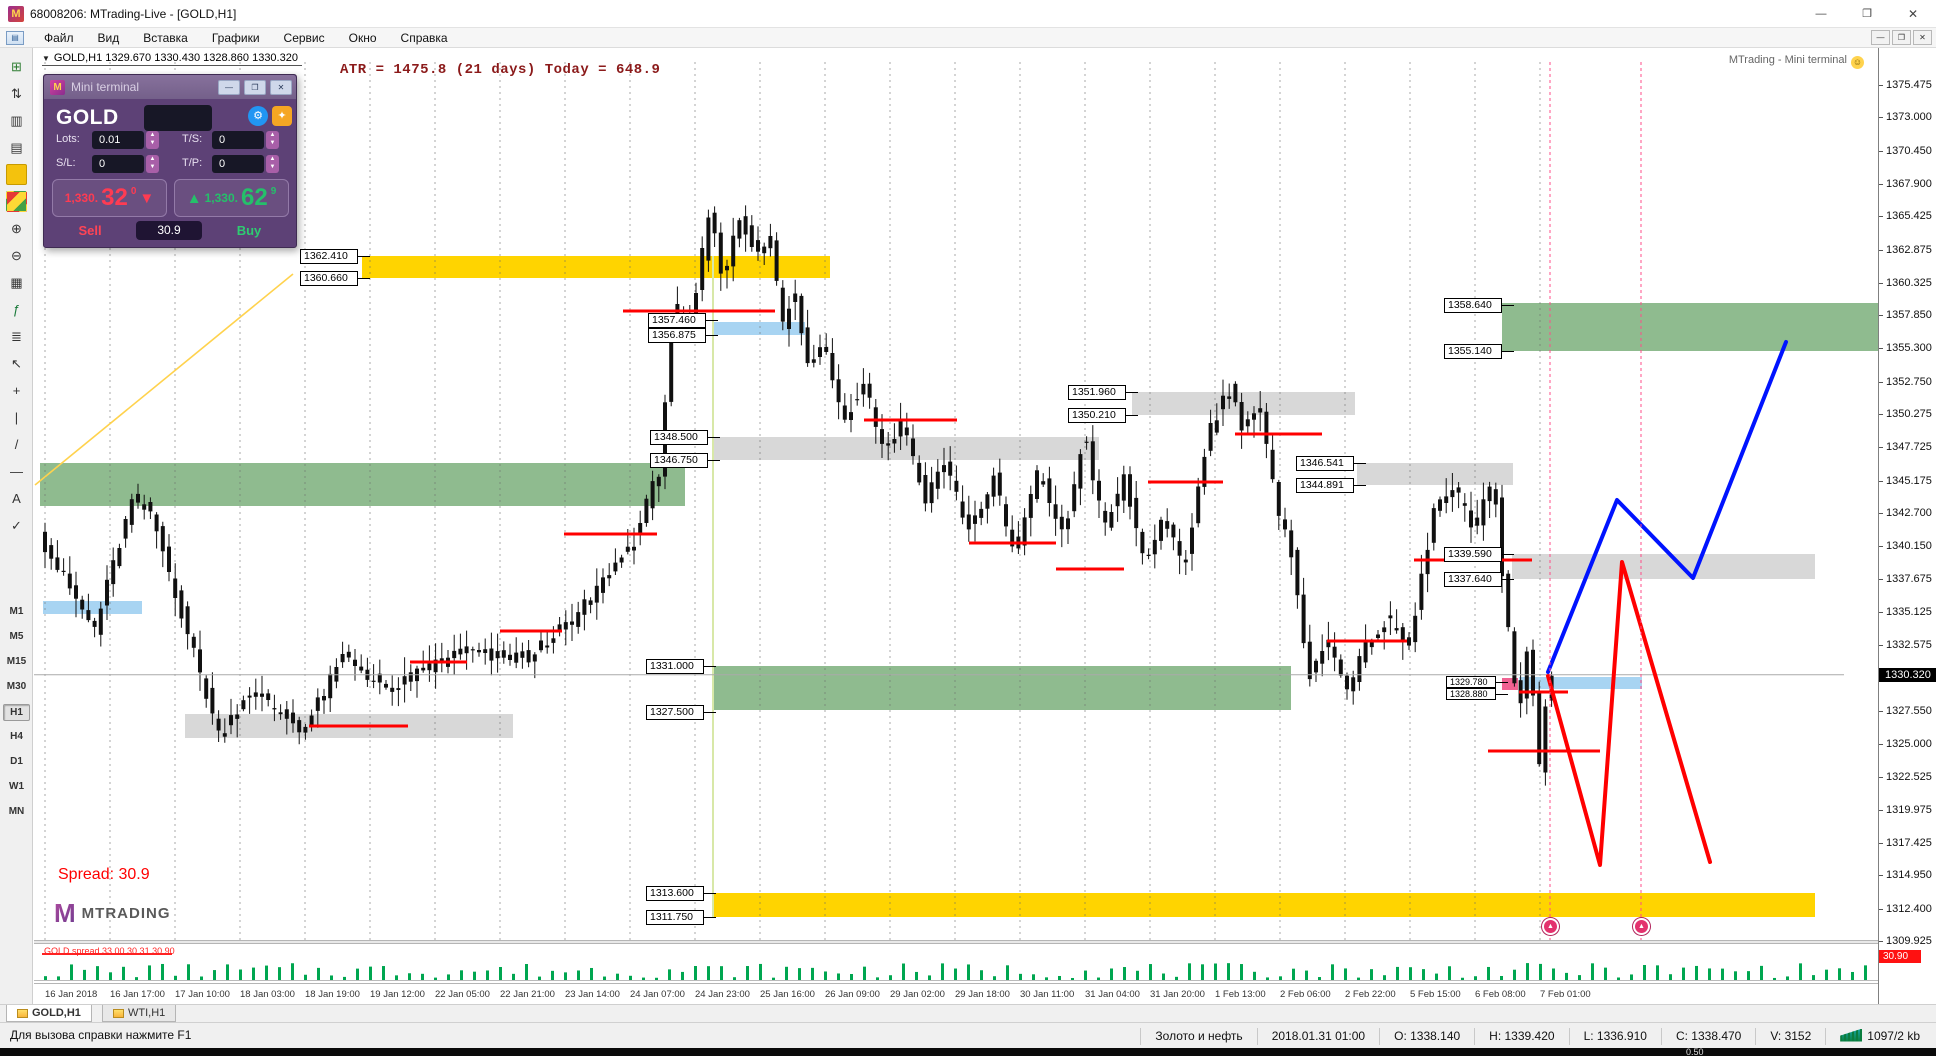 The image size is (1936, 1056). Describe the element at coordinates (16, 120) in the screenshot. I see `tile-windows-icon: ▥` at that location.